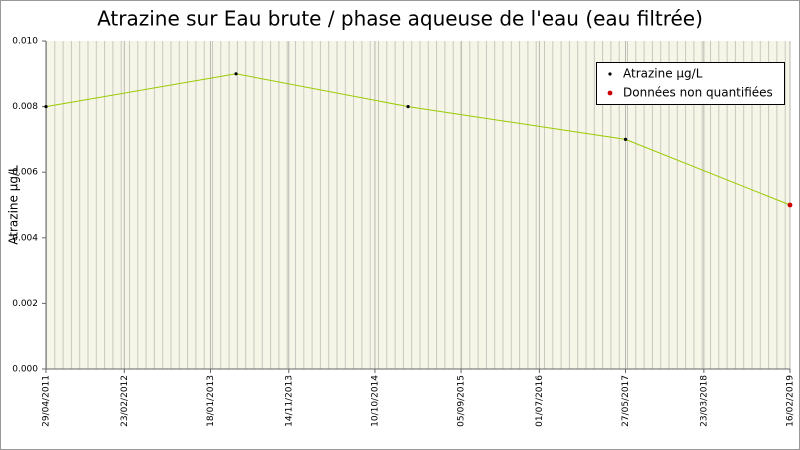 This screenshot has height=450, width=800. I want to click on x-tick-label: 23/02/2012, so click(125, 401).